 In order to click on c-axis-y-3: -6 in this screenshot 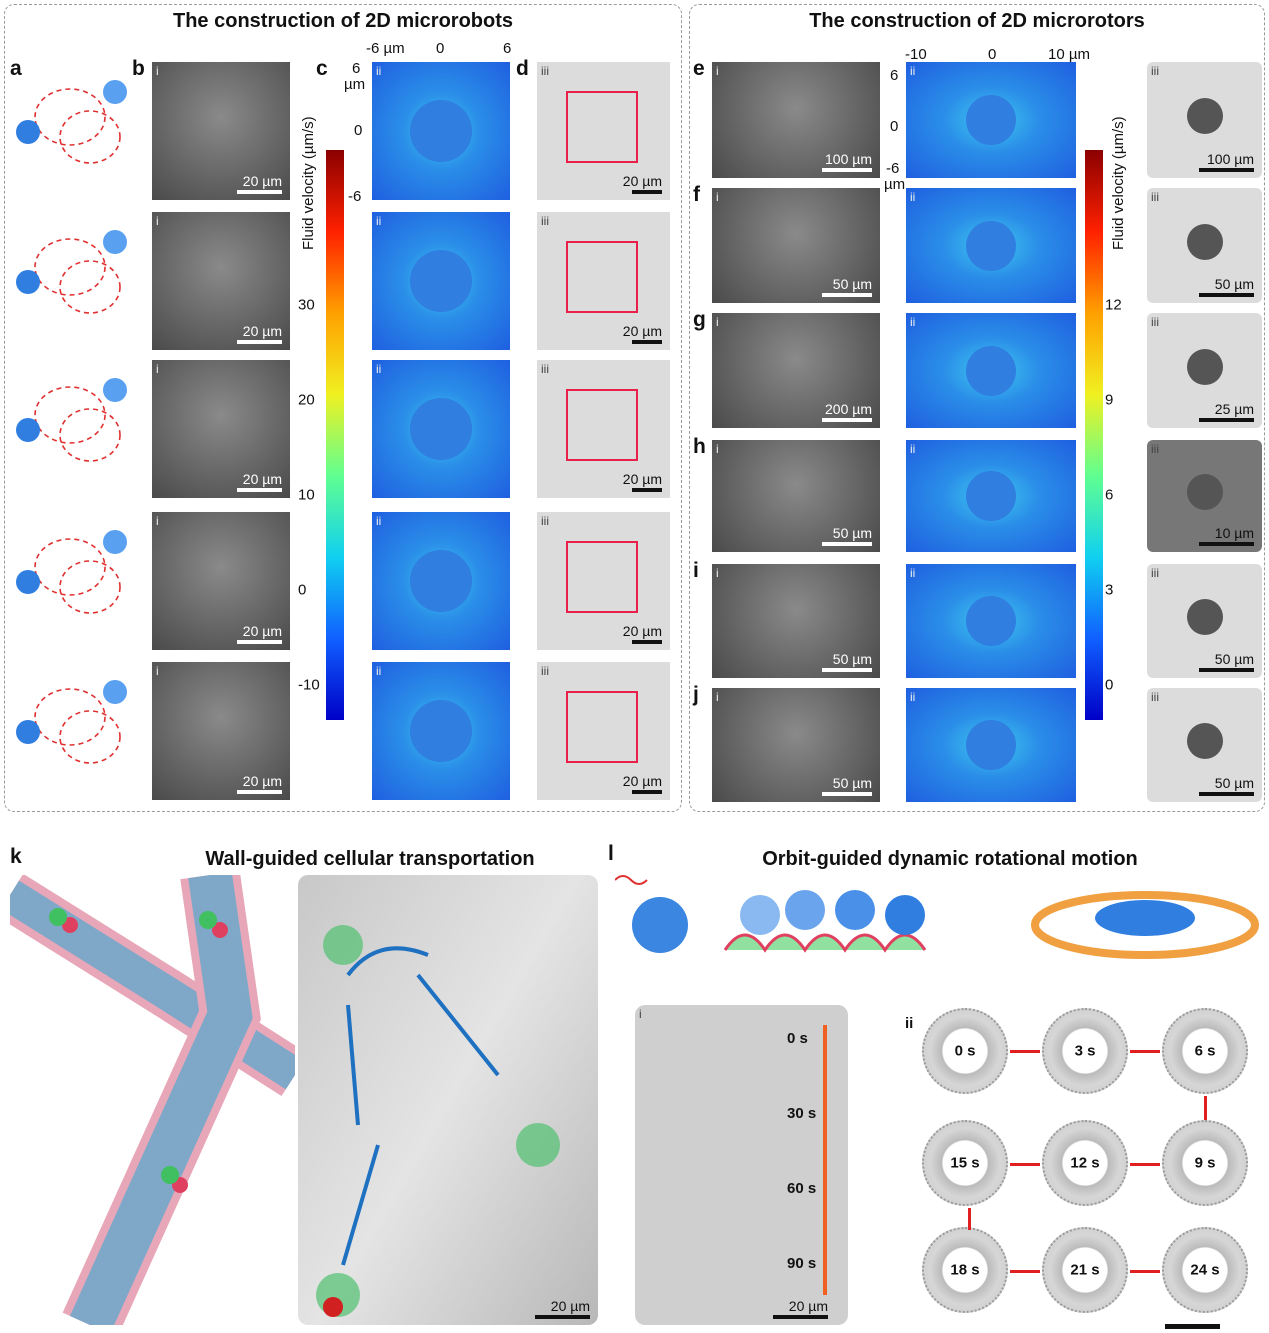, I will do `click(355, 196)`.